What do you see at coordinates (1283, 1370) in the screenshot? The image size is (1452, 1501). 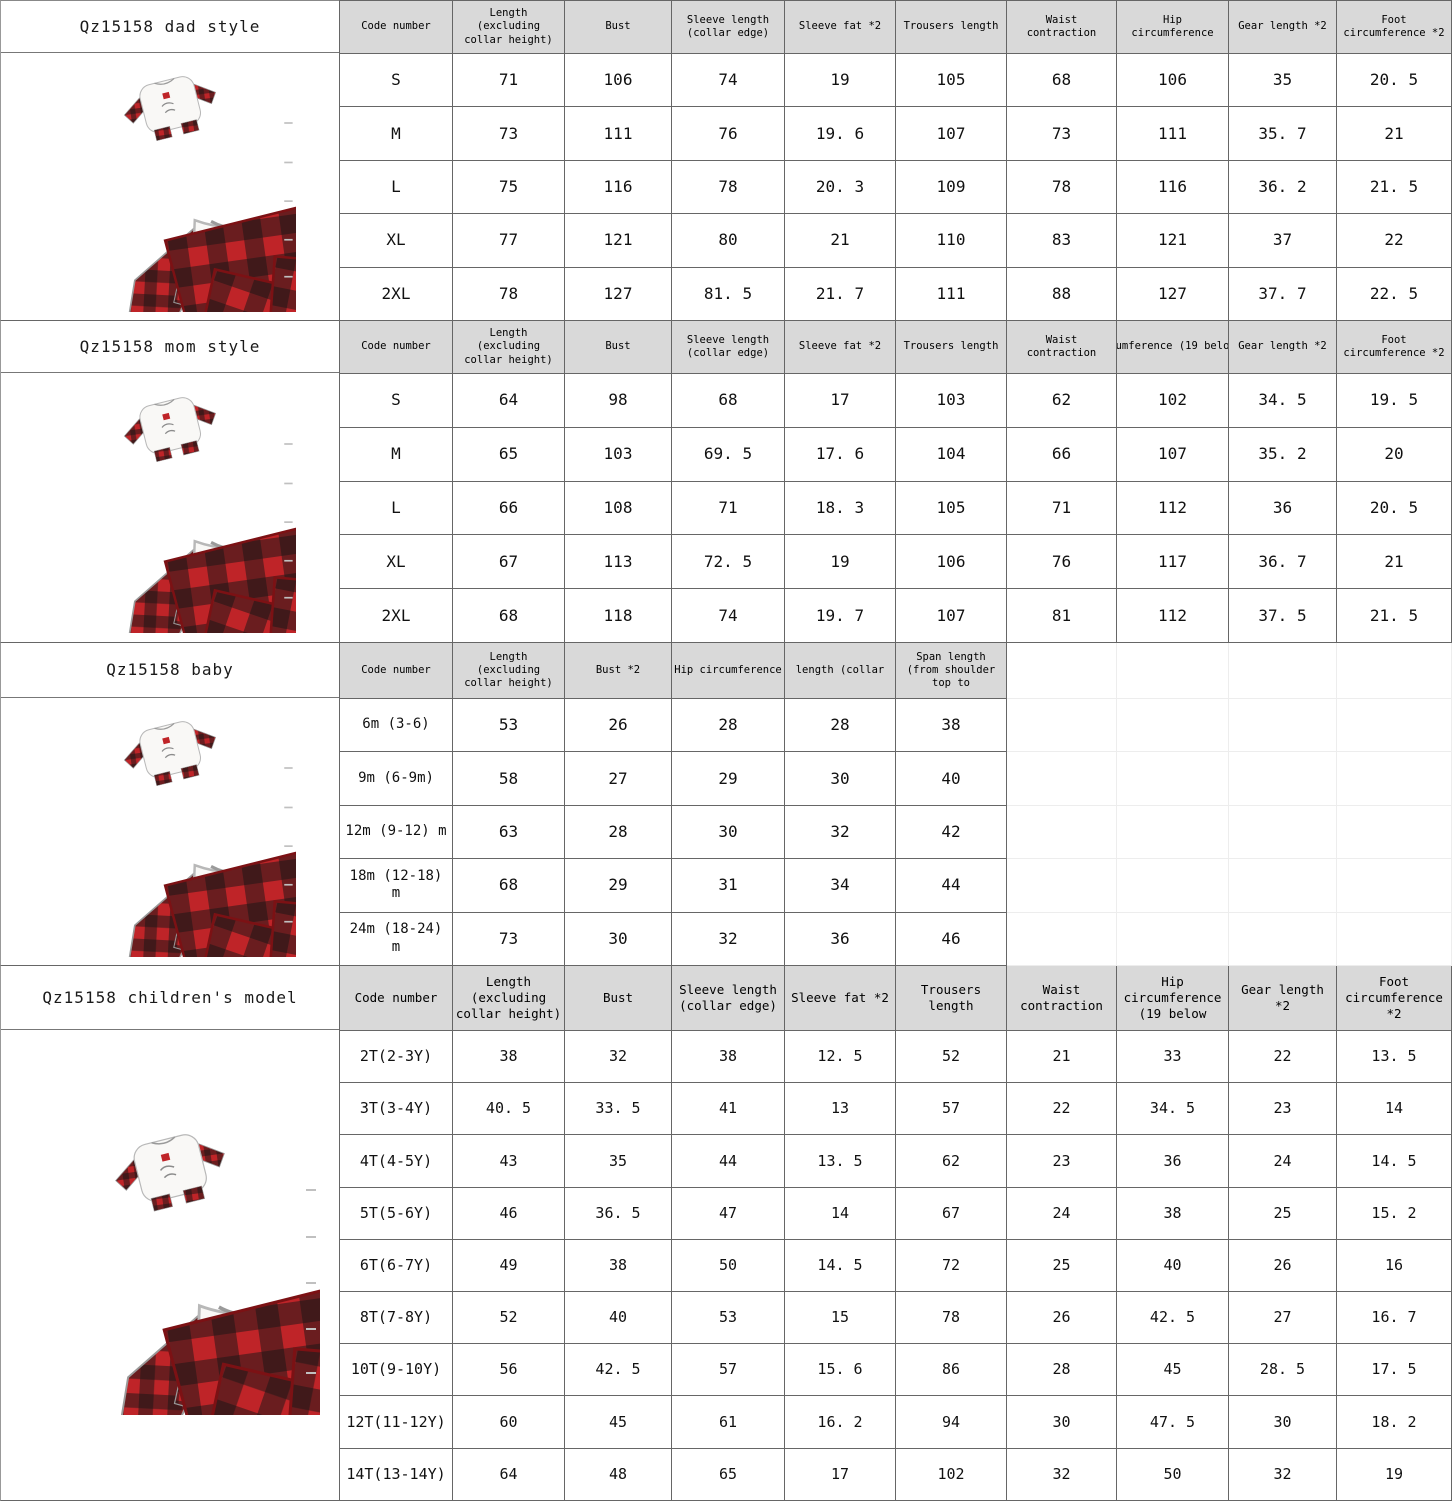 I see `size-value-cell: 28. 5` at bounding box center [1283, 1370].